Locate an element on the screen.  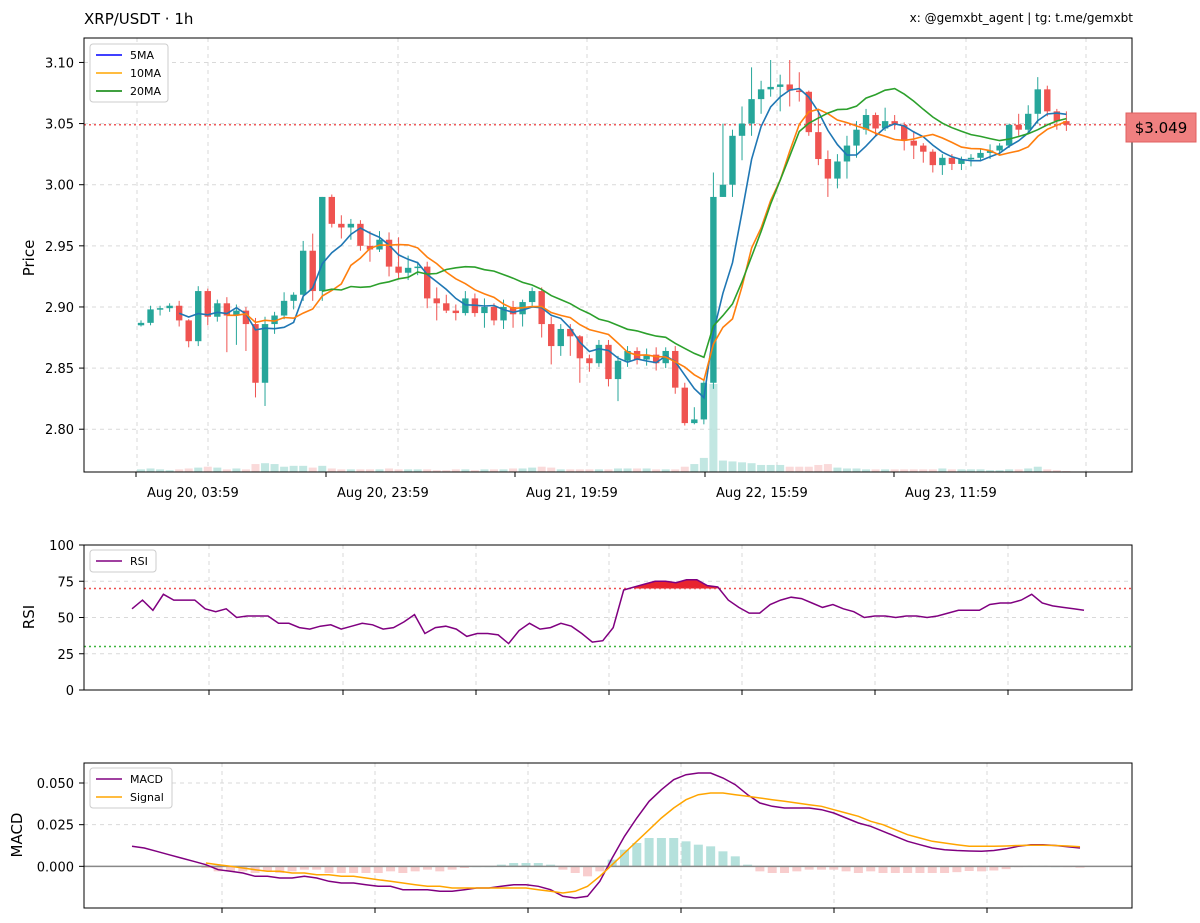
credit-text: x: @gemxbt_agent | tg: t.me/gemxbt is located at coordinates (1022, 18).